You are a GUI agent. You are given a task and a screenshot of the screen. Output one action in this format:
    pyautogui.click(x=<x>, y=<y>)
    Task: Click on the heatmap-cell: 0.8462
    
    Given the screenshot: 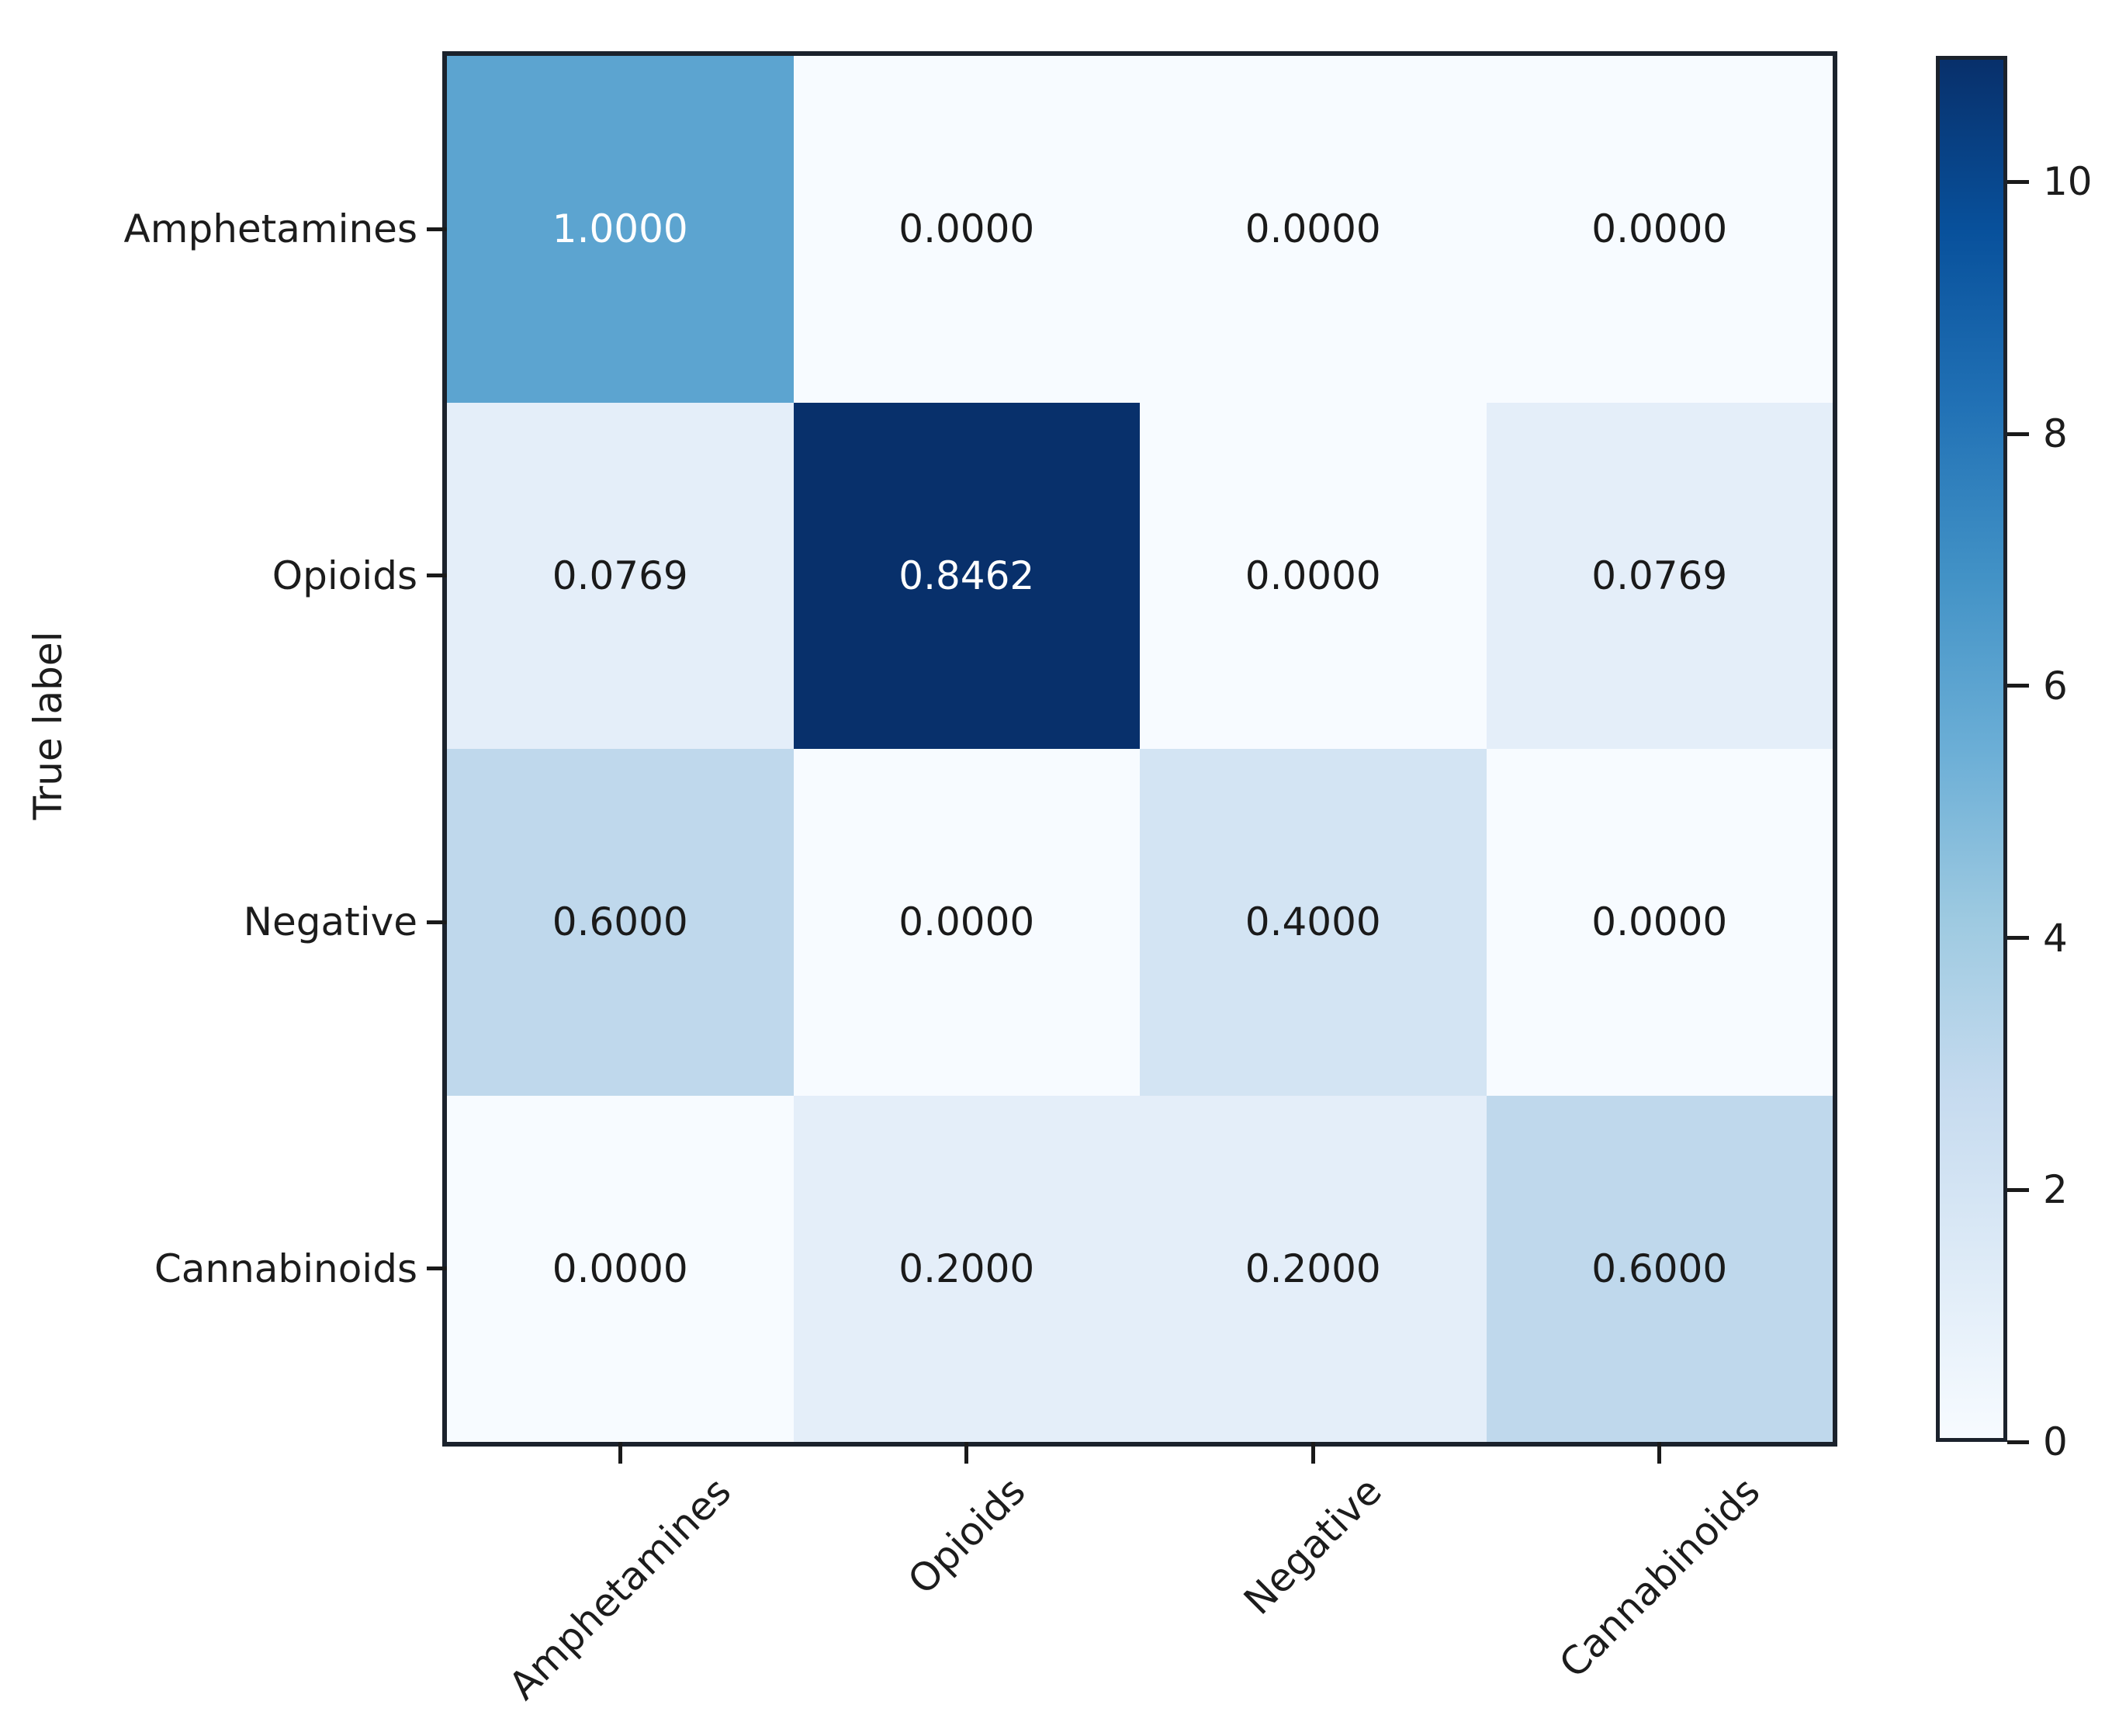 What is the action you would take?
    pyautogui.click(x=966, y=575)
    